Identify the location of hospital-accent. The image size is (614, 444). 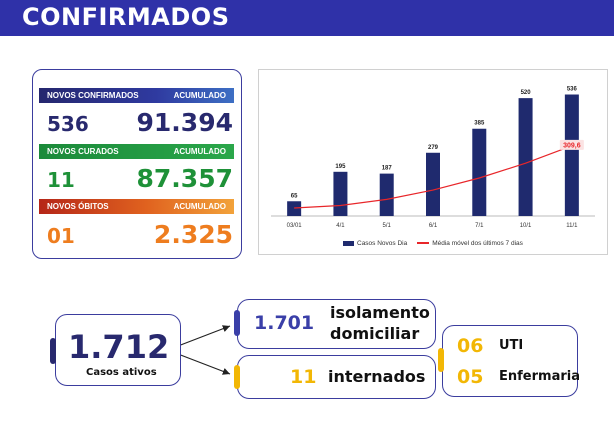
(441, 360).